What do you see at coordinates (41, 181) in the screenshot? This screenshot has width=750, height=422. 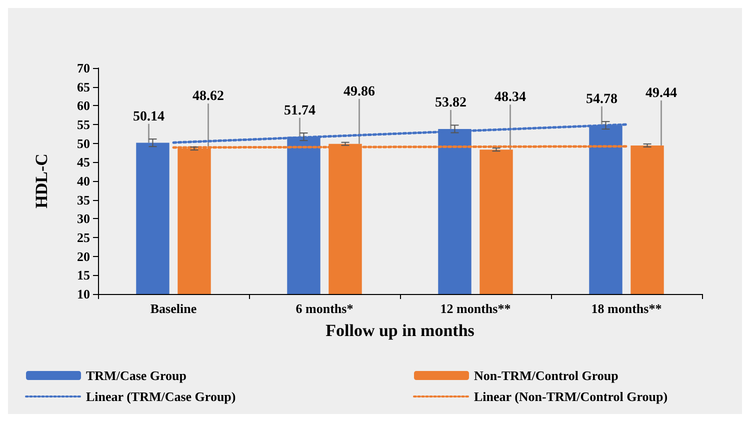 I see `y-axis-title: HDL-C` at bounding box center [41, 181].